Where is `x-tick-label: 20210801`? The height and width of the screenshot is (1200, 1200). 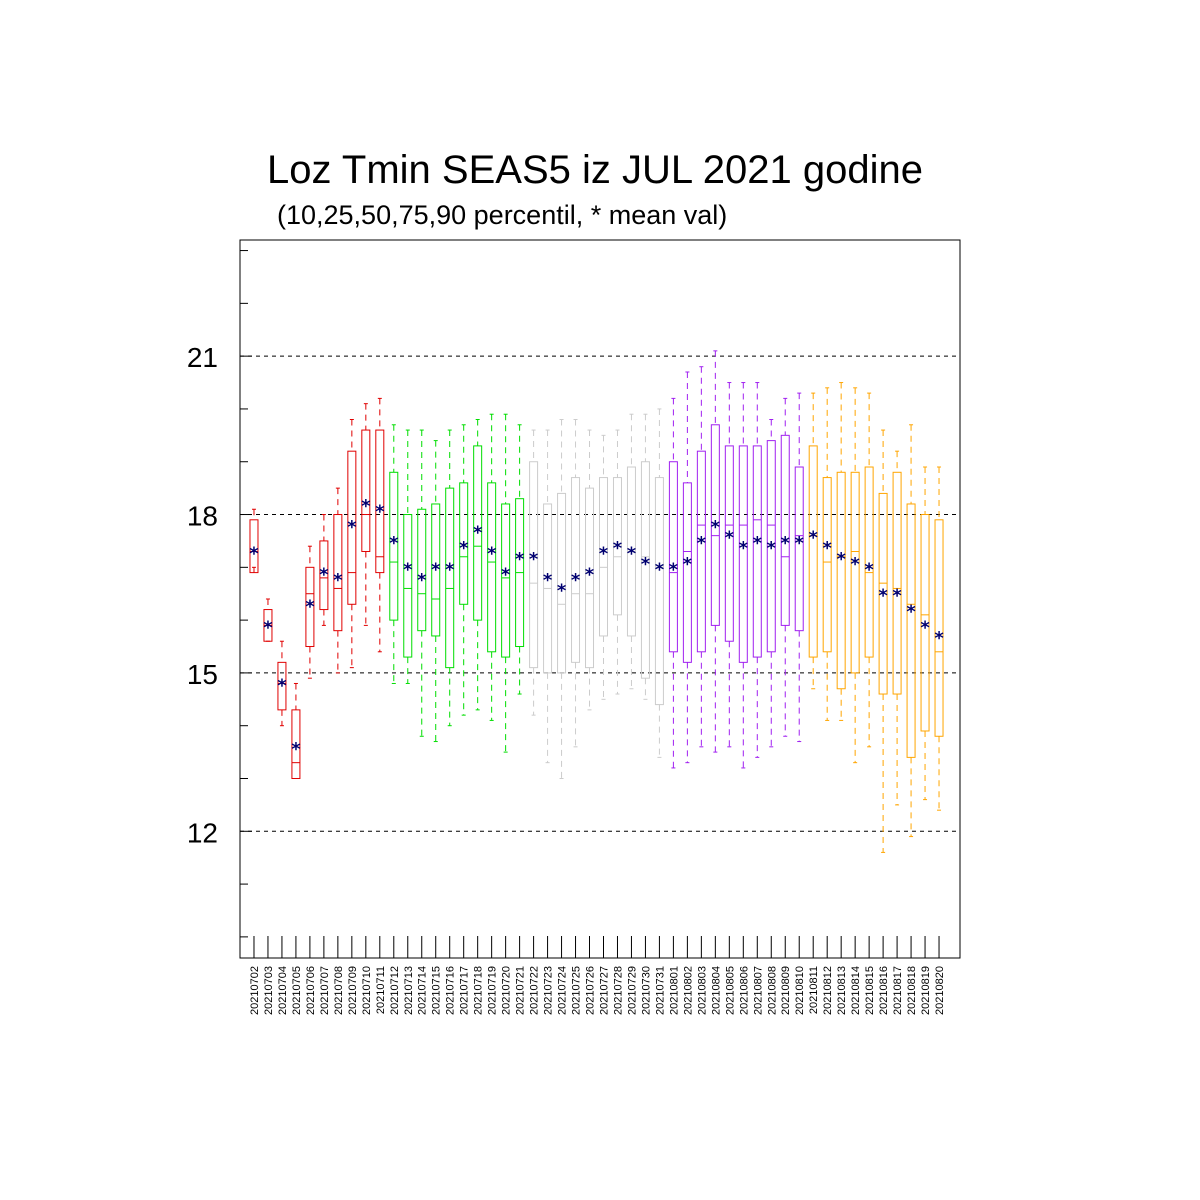 x-tick-label: 20210801 is located at coordinates (674, 990).